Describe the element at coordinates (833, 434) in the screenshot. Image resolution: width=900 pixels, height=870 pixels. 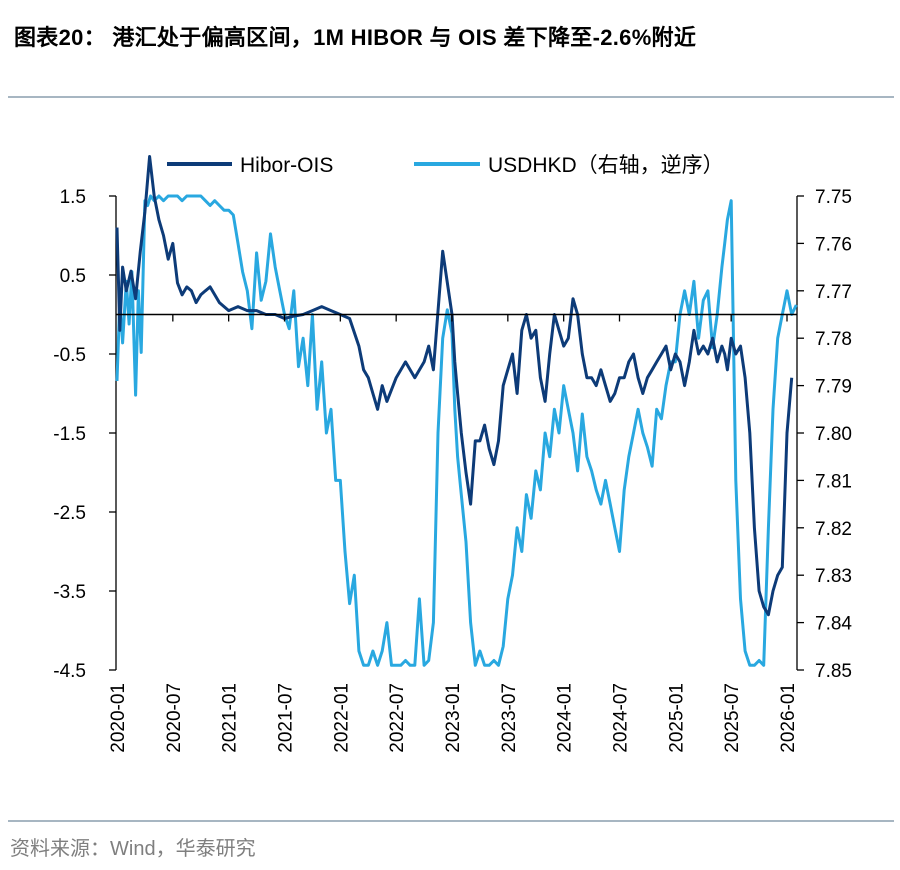
I see `right-axis-tick-label: 7.80` at that location.